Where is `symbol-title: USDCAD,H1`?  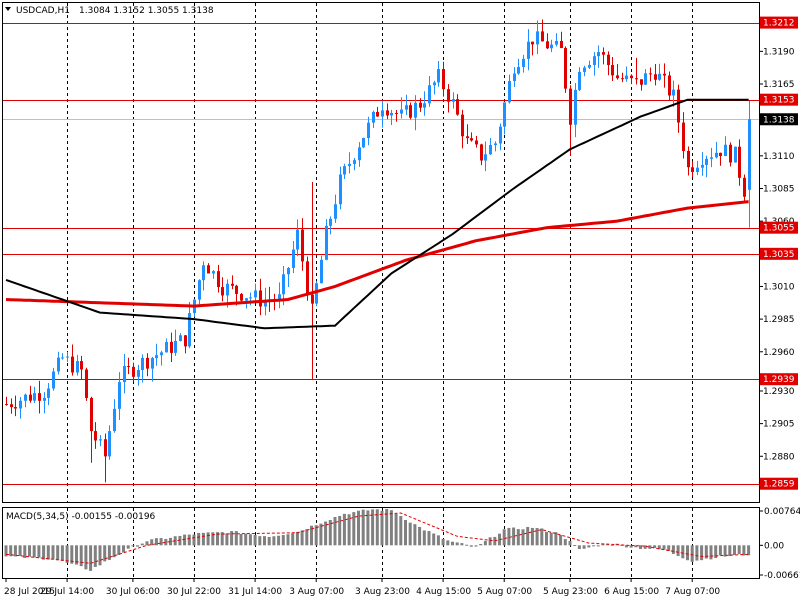 symbol-title: USDCAD,H1 is located at coordinates (43, 11).